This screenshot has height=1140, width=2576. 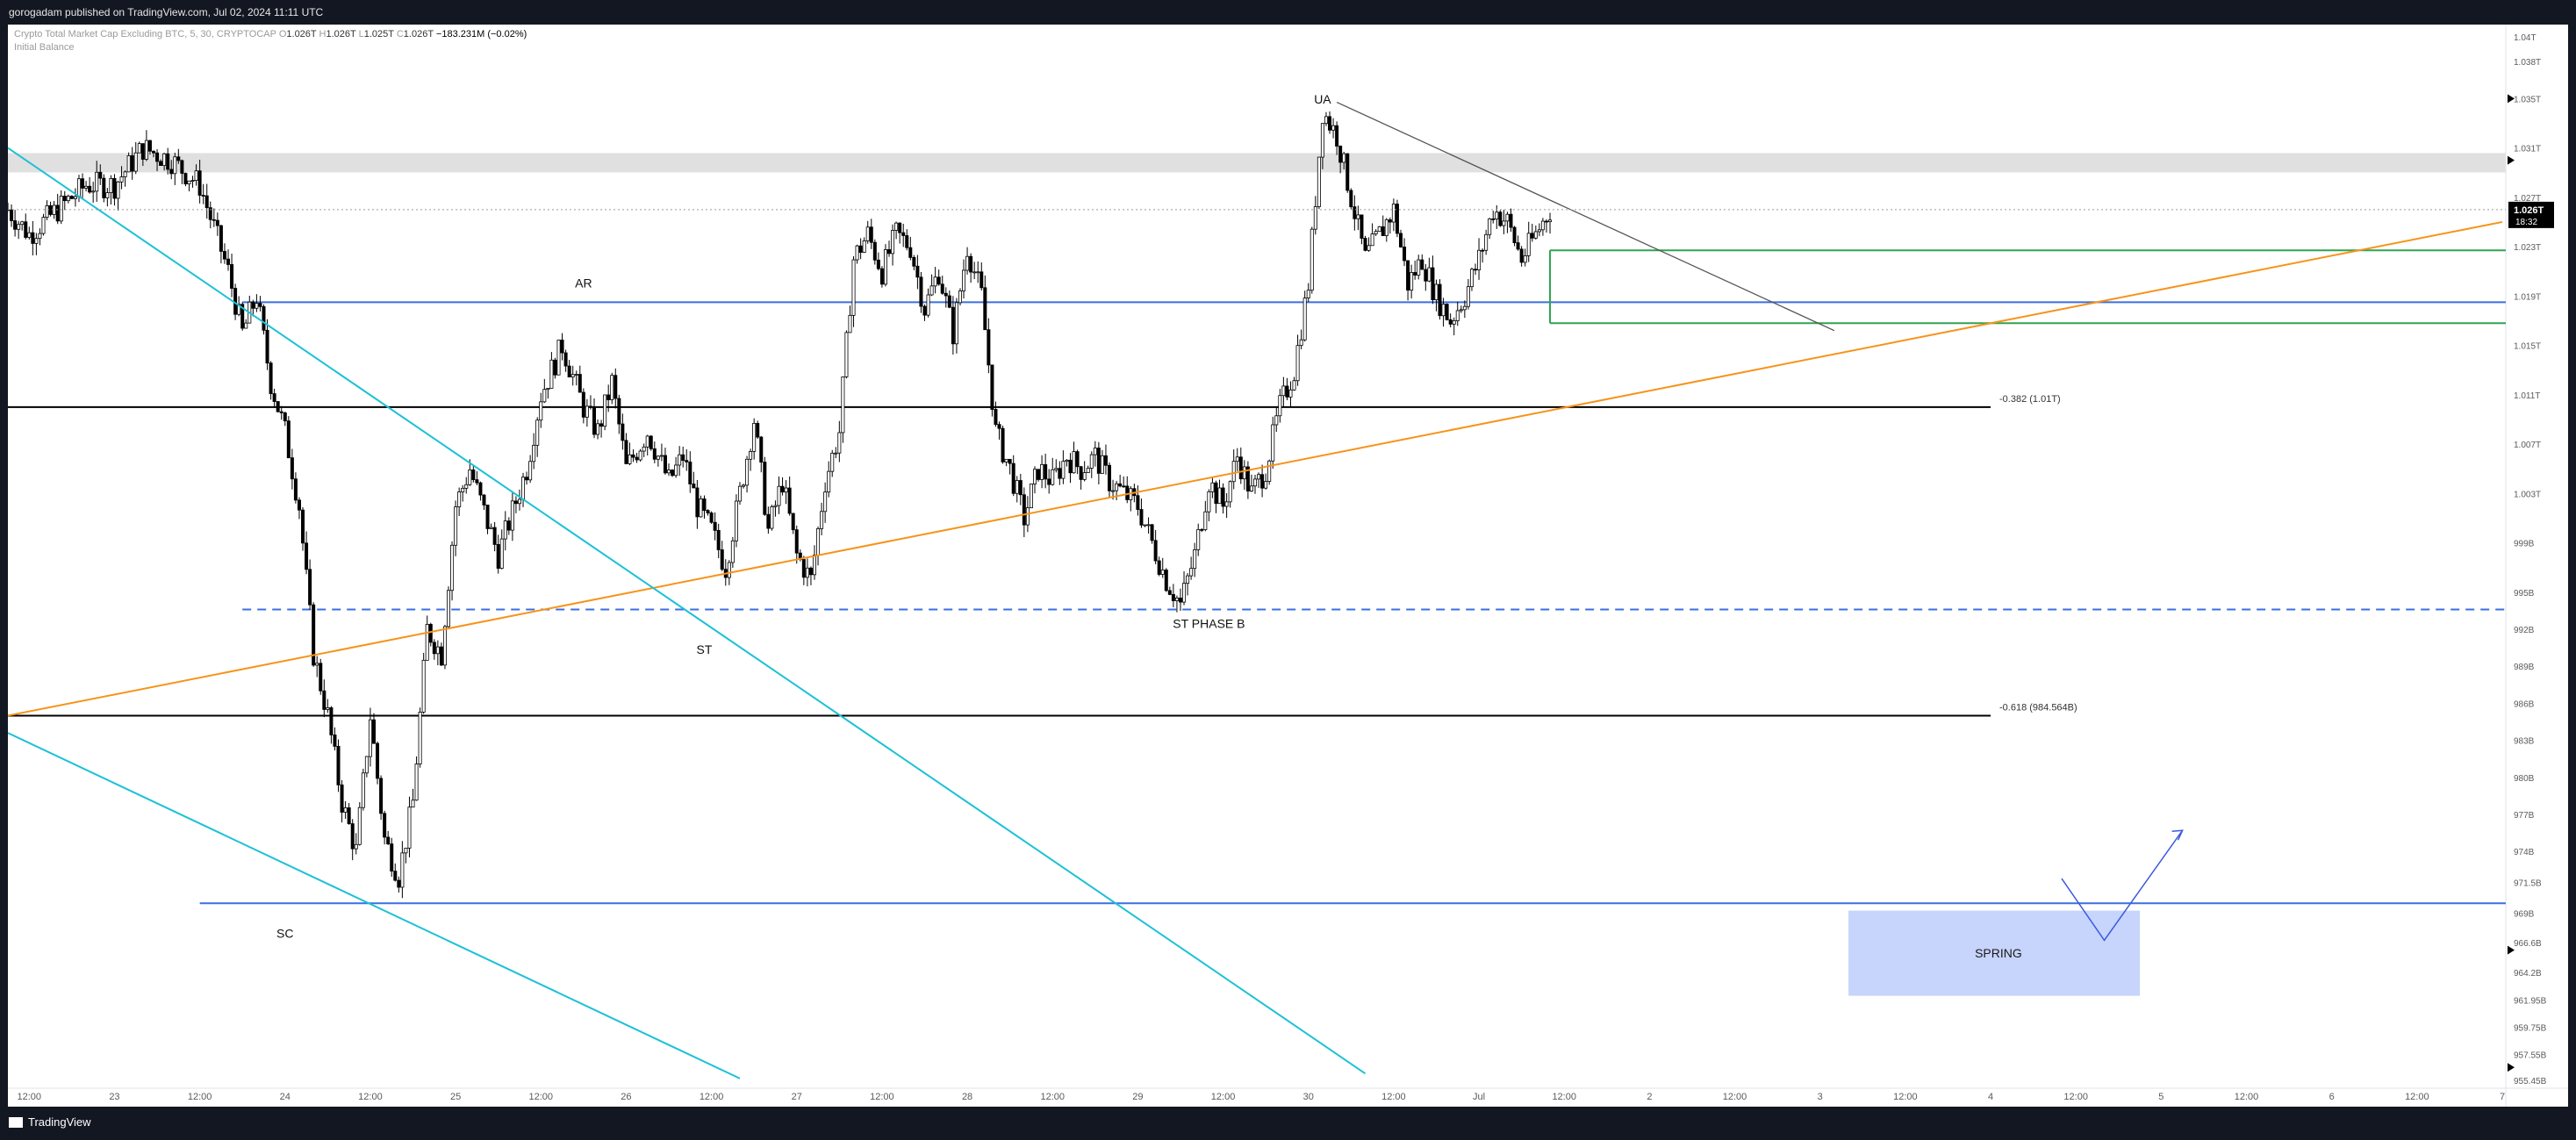 I want to click on x-tick-label: 26, so click(x=626, y=1097).